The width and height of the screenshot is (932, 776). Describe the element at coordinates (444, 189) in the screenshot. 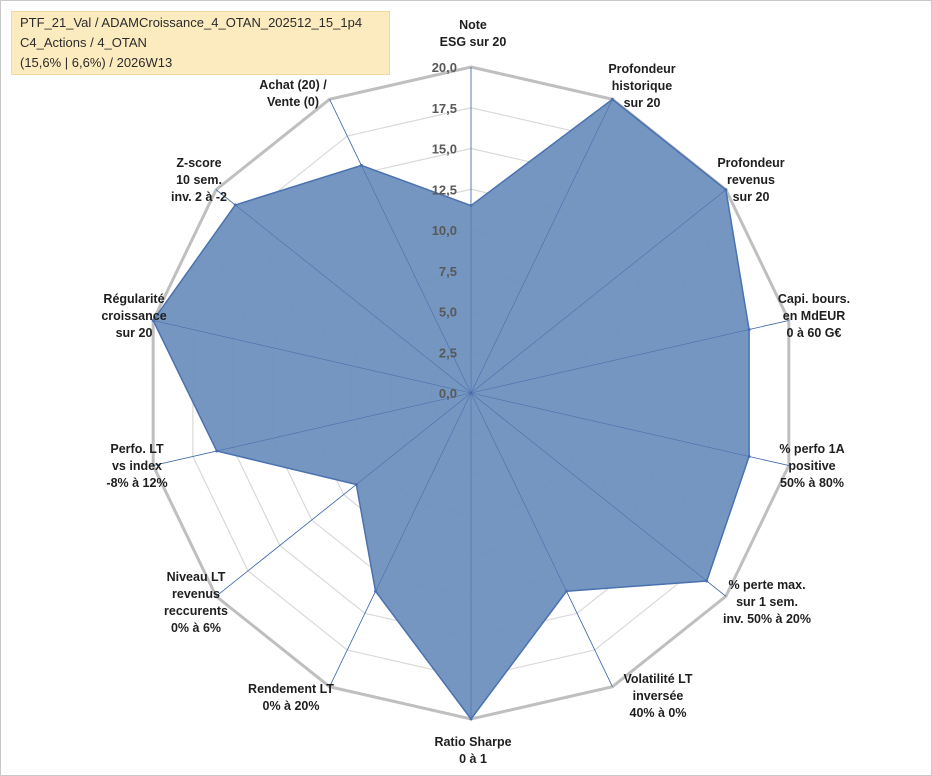

I see `r-tick-label: 12,5` at that location.